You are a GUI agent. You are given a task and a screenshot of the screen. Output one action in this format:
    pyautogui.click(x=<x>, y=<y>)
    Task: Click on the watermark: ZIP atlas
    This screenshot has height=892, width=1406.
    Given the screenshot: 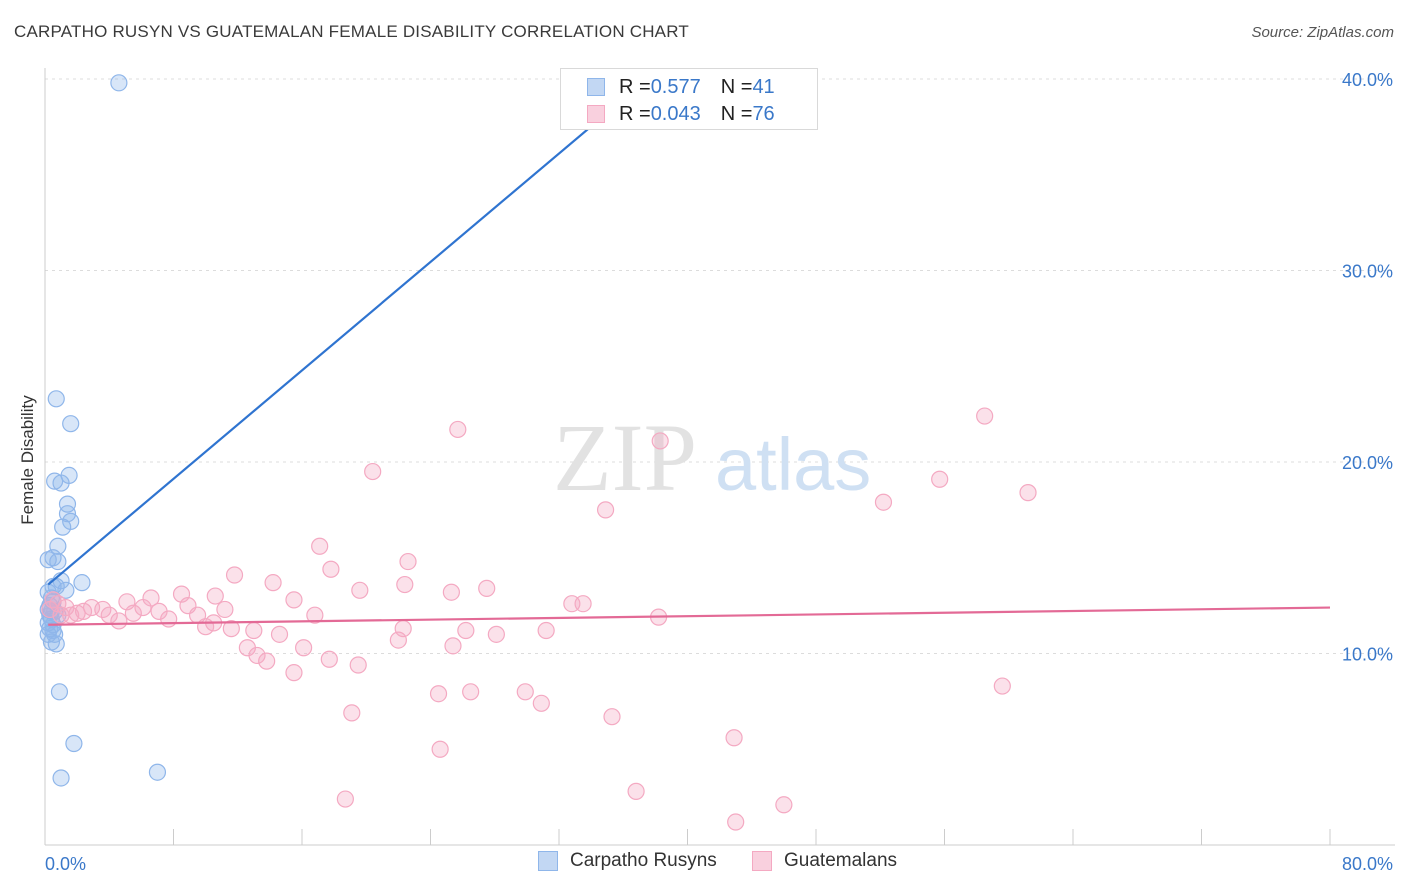 What is the action you would take?
    pyautogui.click(x=712, y=457)
    